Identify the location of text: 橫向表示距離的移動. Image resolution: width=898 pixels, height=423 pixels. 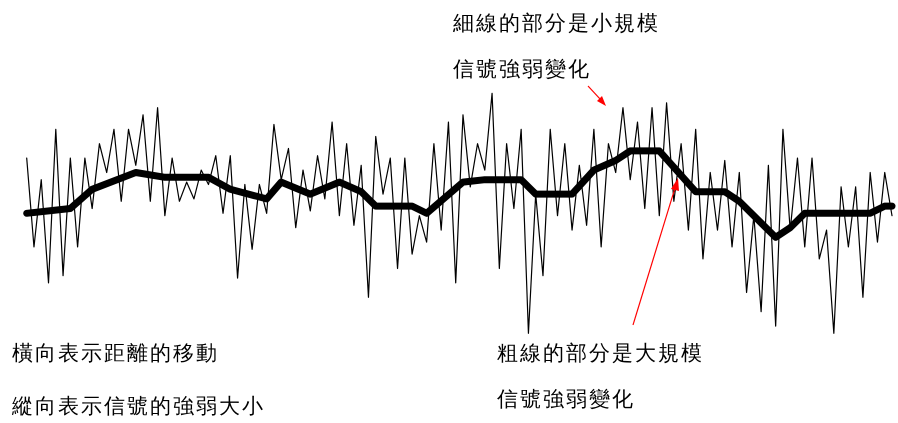
(116, 353).